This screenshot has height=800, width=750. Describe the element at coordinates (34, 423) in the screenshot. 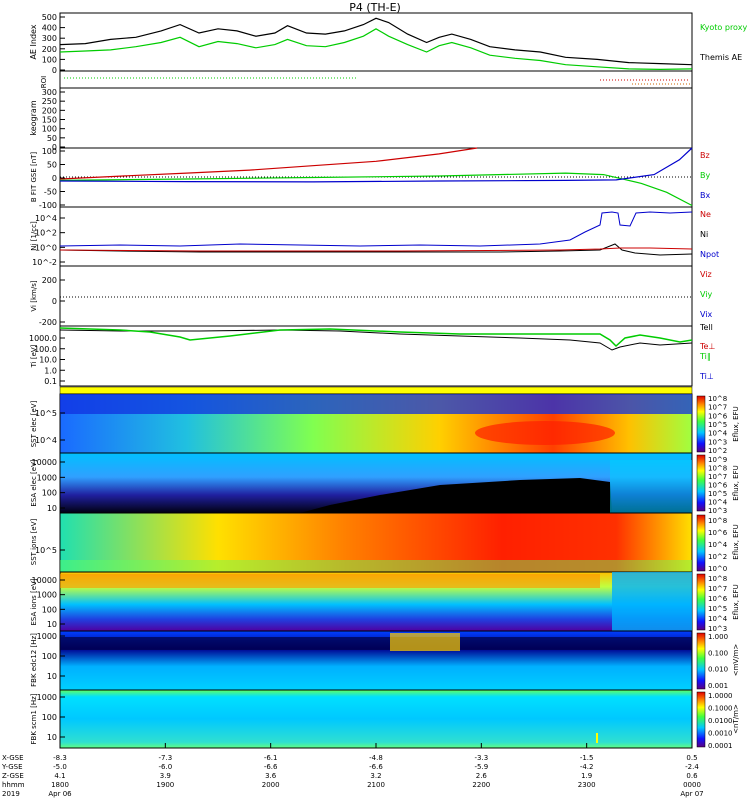

I see `sst-elec-ylabel: SST elec [eV]` at that location.